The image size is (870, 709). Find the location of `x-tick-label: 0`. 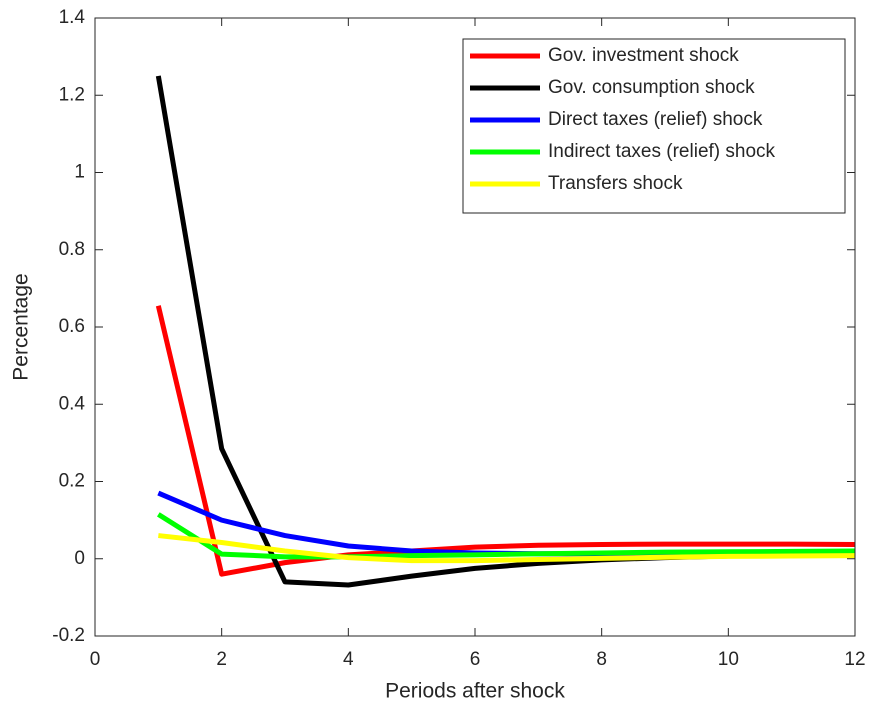

x-tick-label: 0 is located at coordinates (95, 659).